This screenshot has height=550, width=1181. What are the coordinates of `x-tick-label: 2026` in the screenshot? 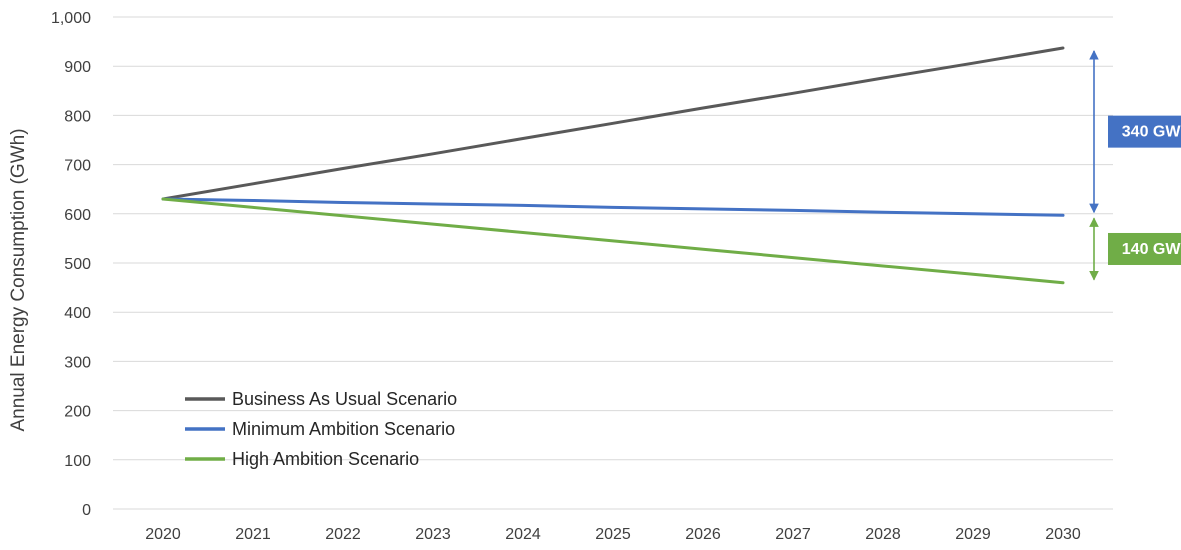 It's located at (703, 534).